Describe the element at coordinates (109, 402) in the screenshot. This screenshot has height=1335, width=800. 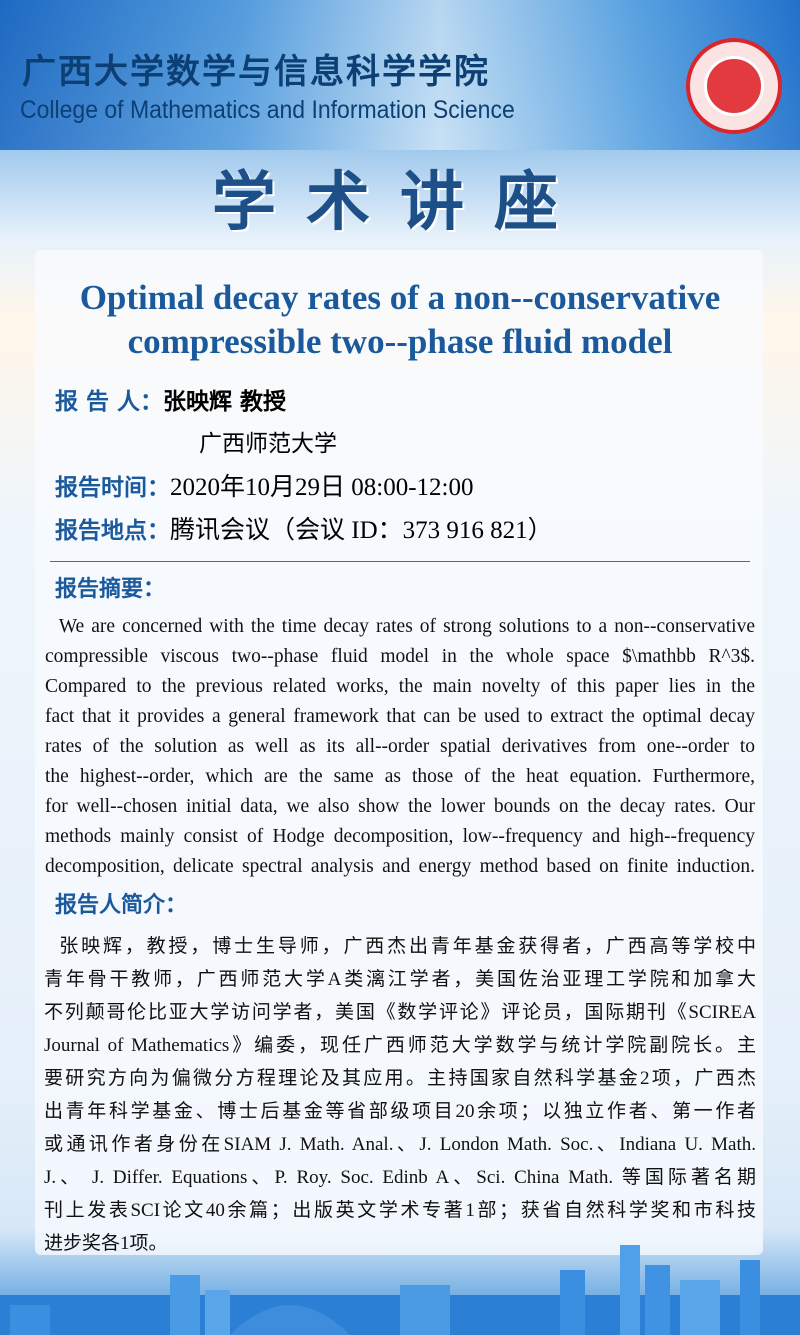
I see `speaker-label: 报 告 人：` at that location.